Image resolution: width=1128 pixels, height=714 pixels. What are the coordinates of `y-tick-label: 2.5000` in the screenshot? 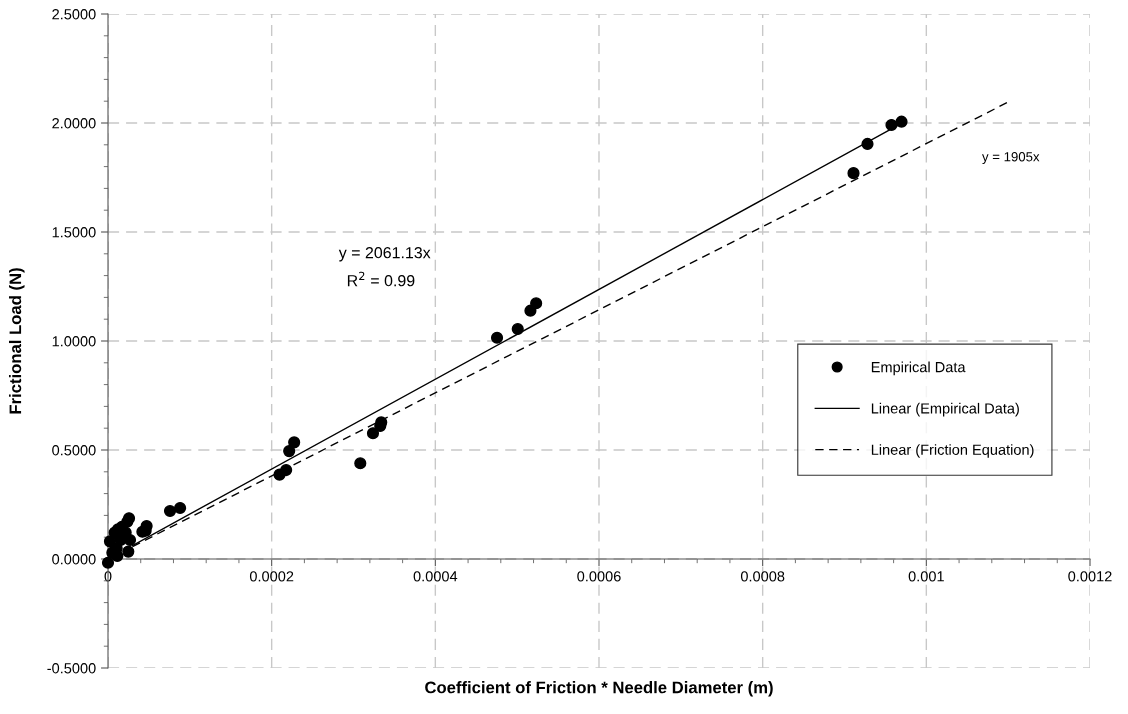 It's located at (74, 14).